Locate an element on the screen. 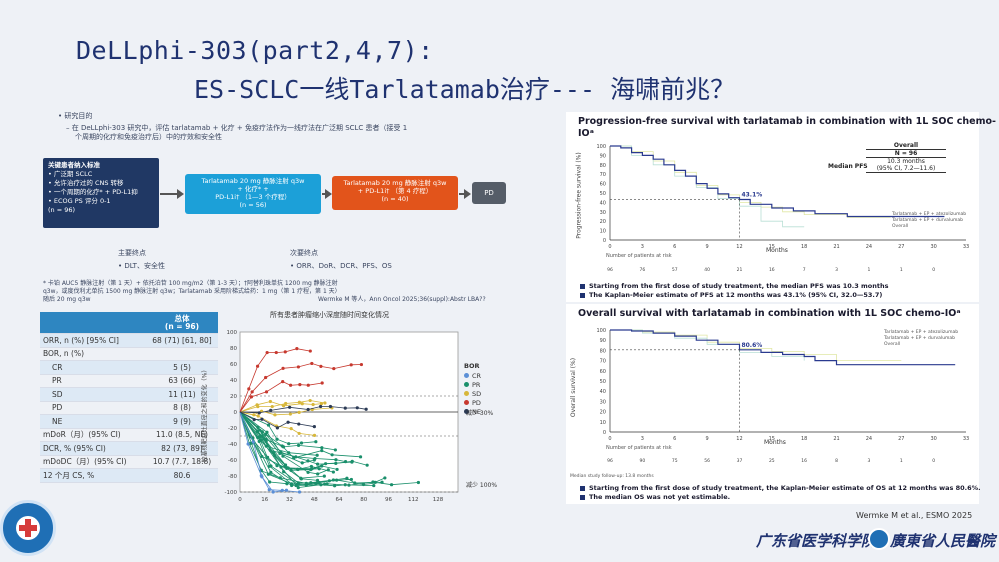  row-label: NE is located at coordinates (93, 421).